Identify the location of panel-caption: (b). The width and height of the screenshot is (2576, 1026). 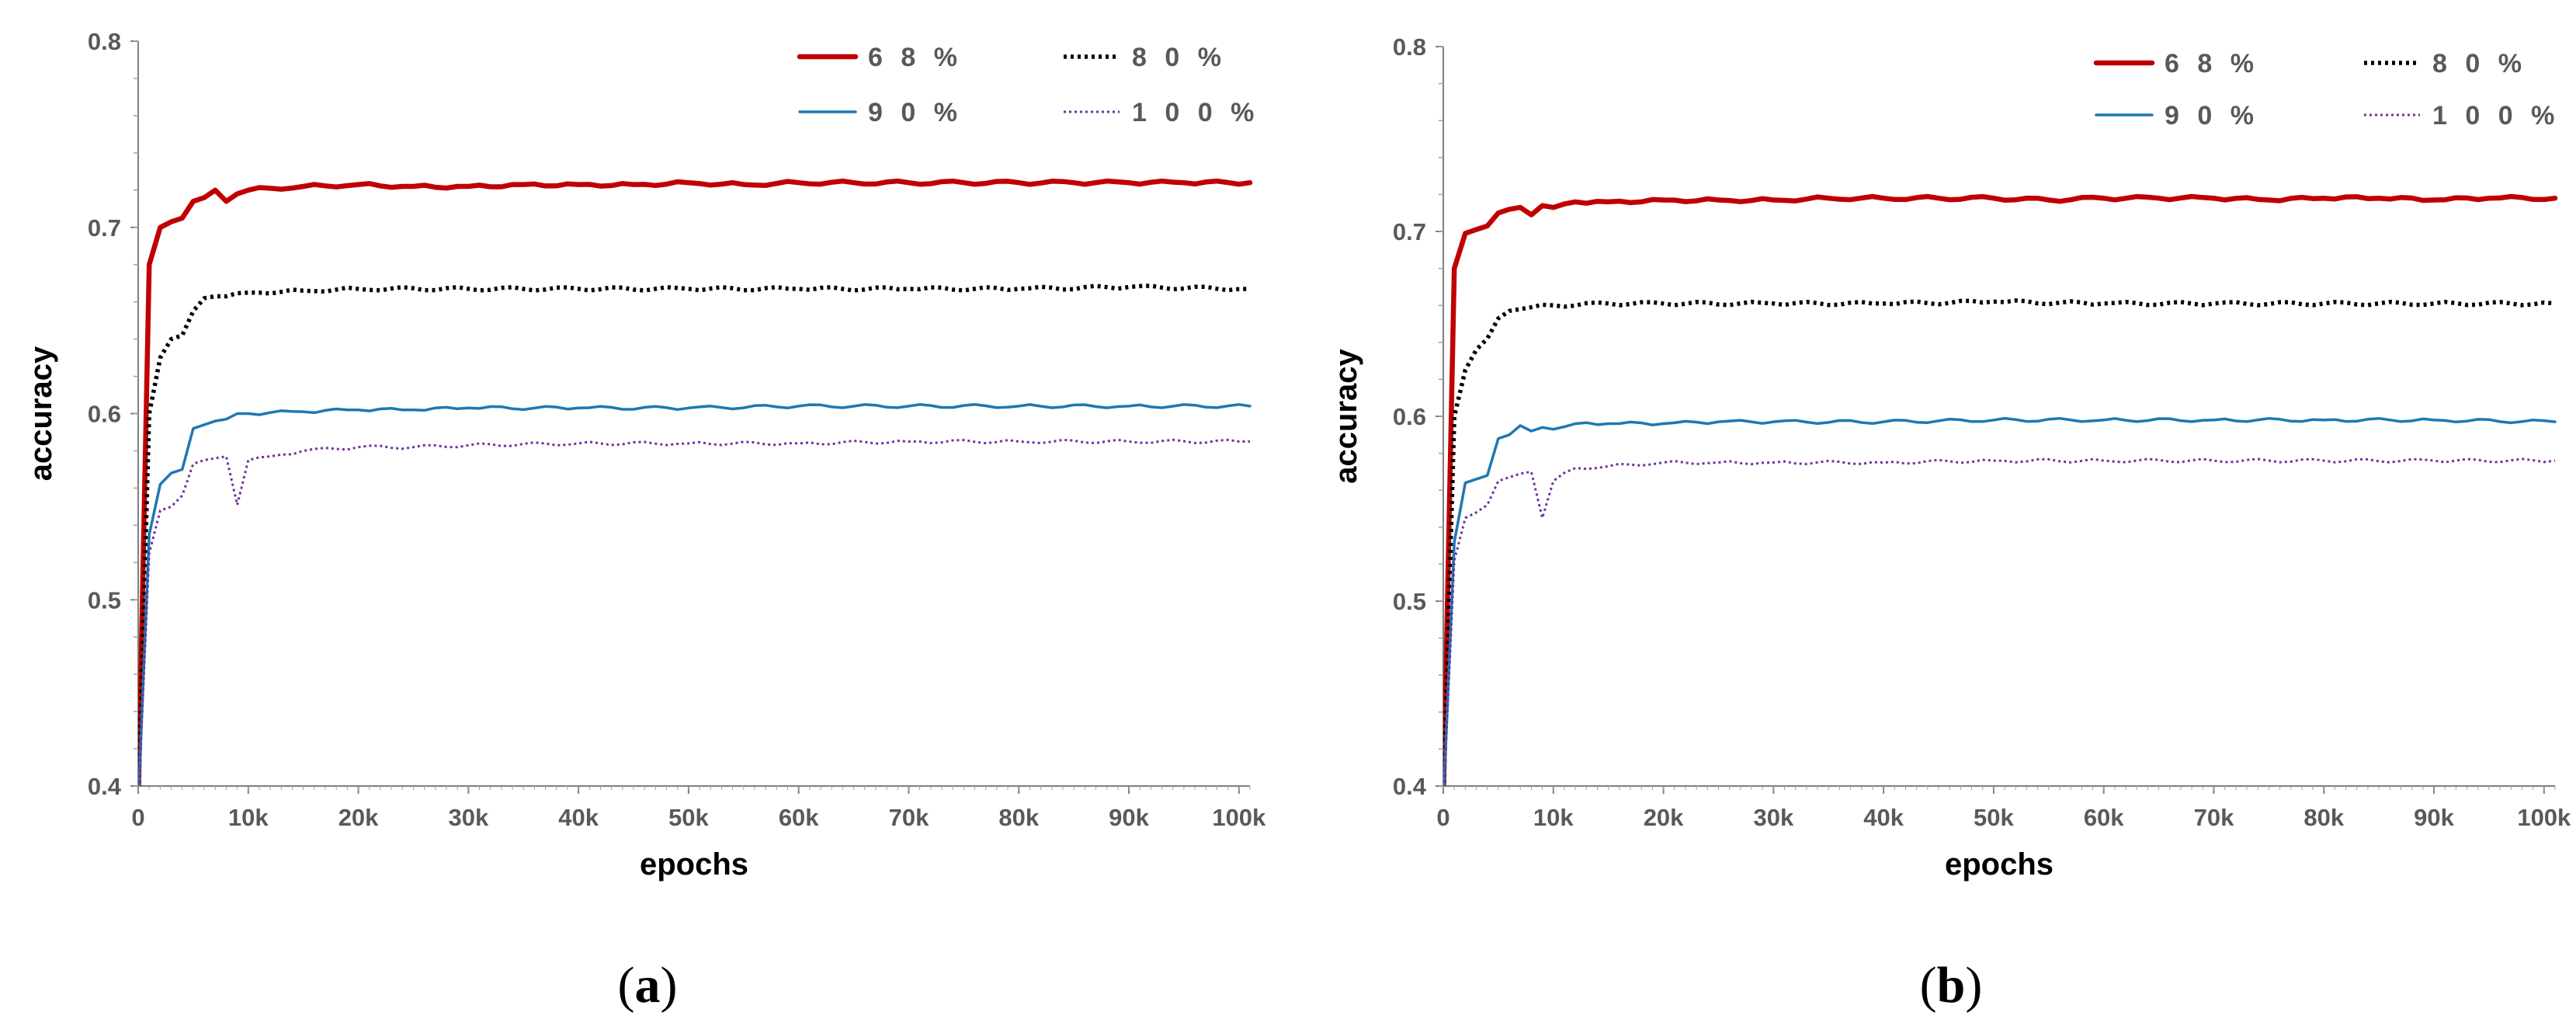
(1951, 986).